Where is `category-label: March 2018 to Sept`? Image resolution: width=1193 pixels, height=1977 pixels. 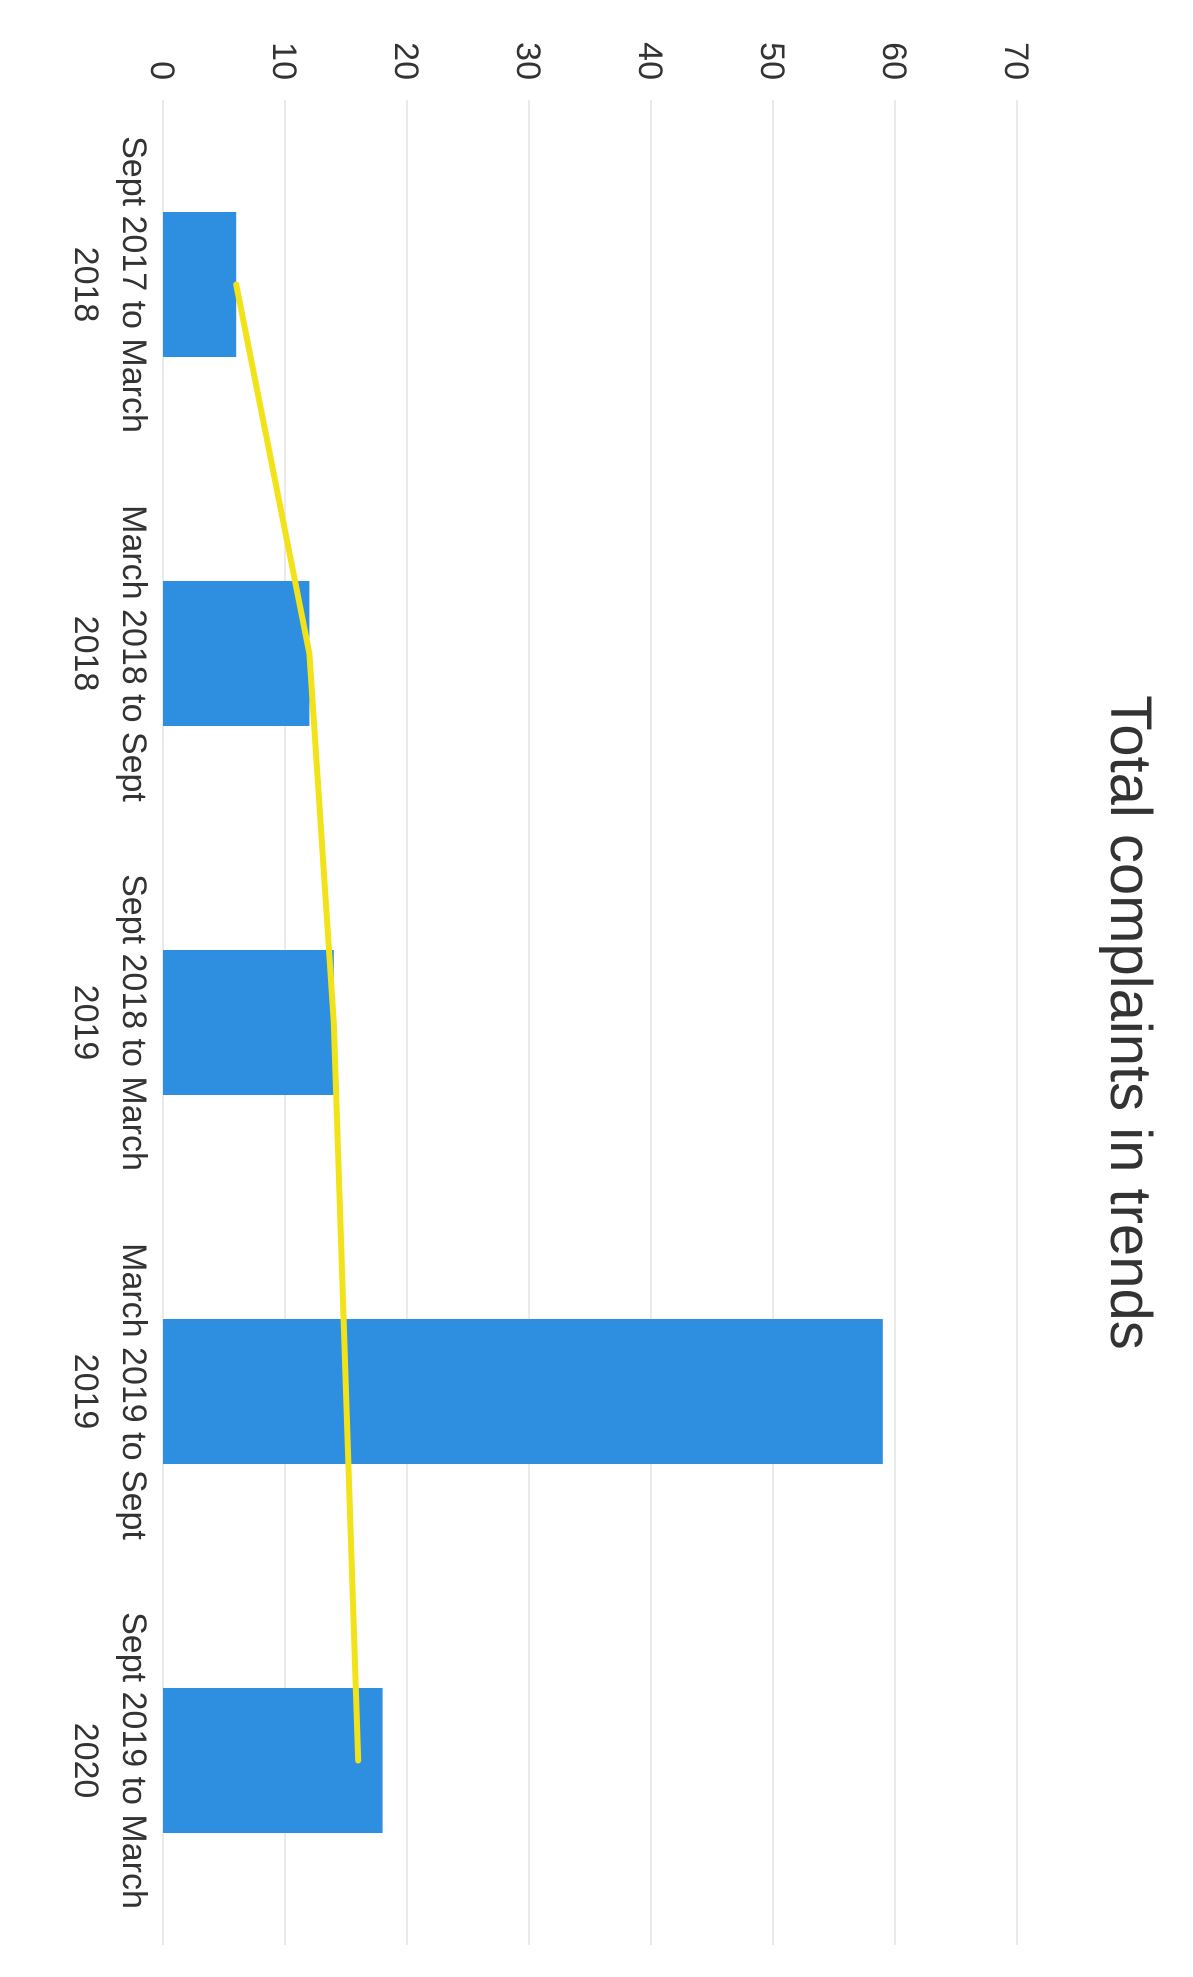
category-label: March 2018 to Sept is located at coordinates (134, 653).